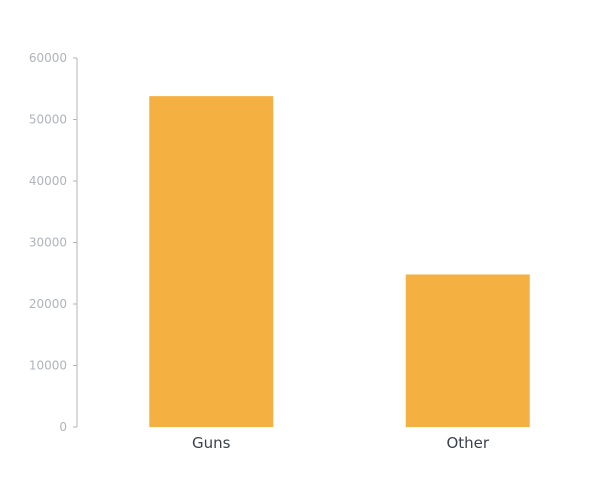  Describe the element at coordinates (48, 181) in the screenshot. I see `y-tick-label: 40000` at that location.